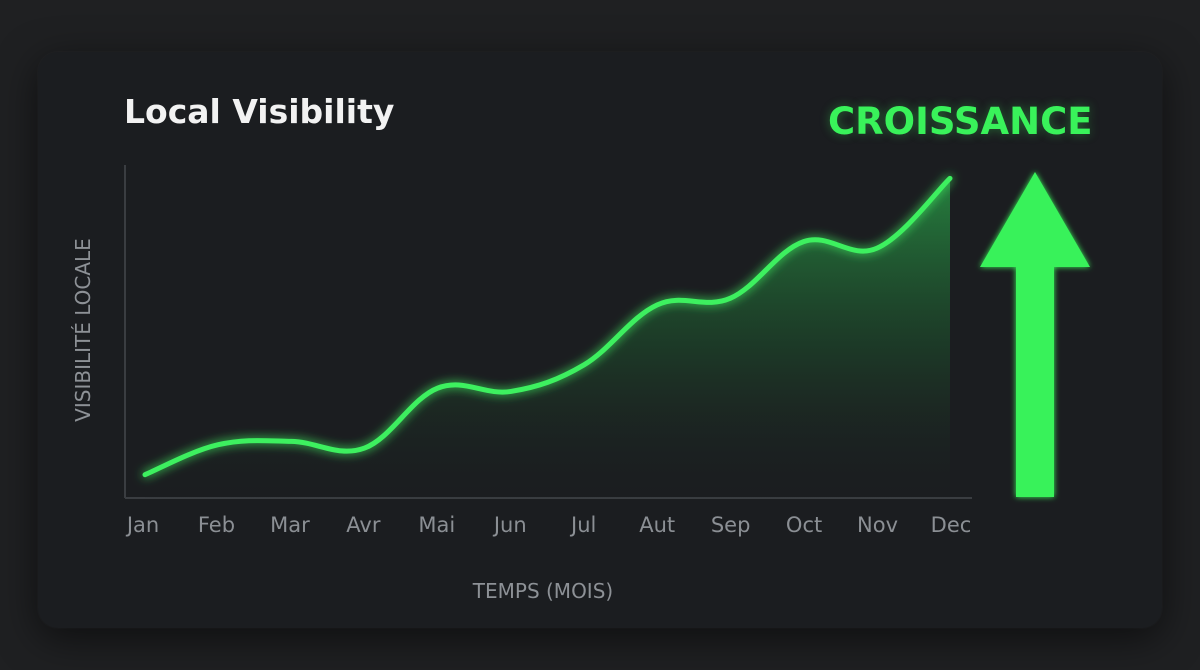  I want to click on growth-arrow-icon, so click(1035, 334).